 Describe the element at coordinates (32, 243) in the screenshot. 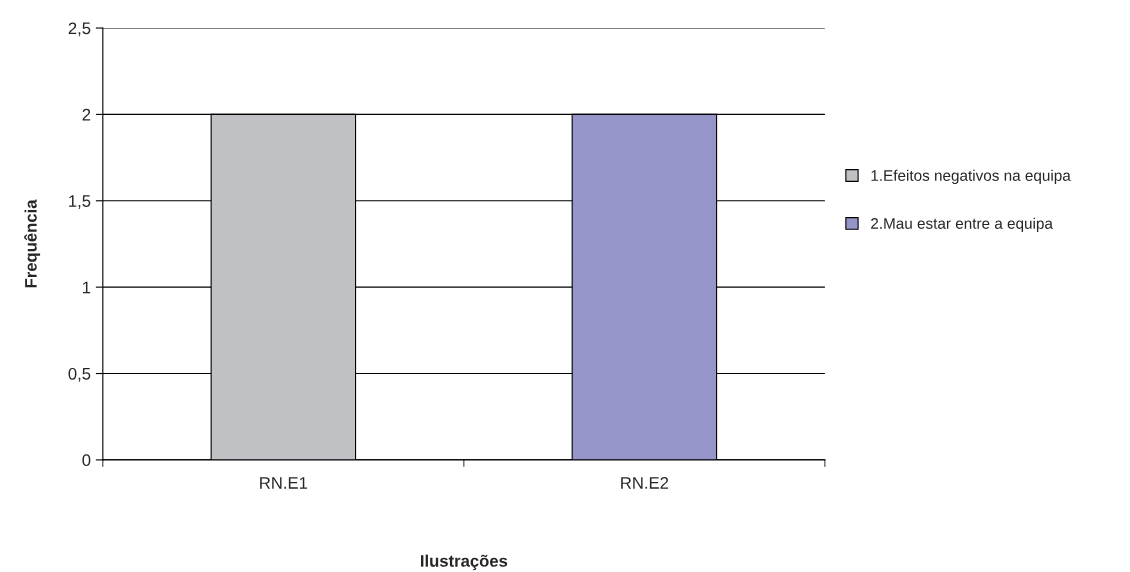

I see `y-axis-title: Frequência` at that location.